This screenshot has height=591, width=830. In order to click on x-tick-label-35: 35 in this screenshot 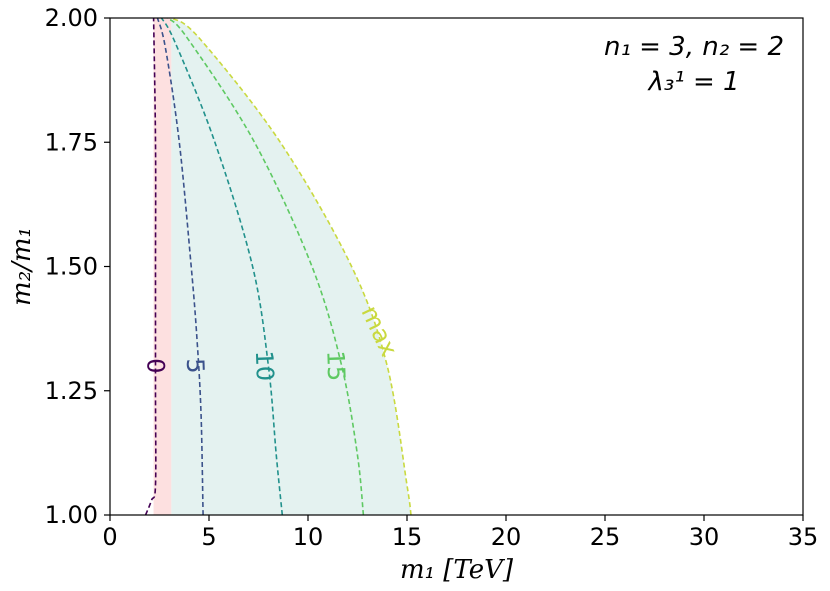, I will do `click(803, 537)`.